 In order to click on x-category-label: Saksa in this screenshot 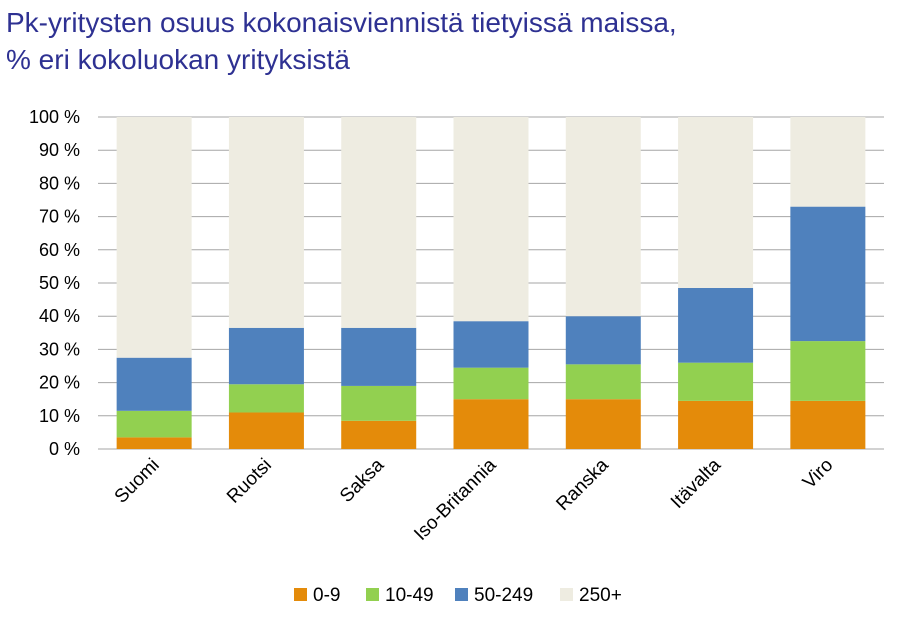, I will do `click(362, 480)`.